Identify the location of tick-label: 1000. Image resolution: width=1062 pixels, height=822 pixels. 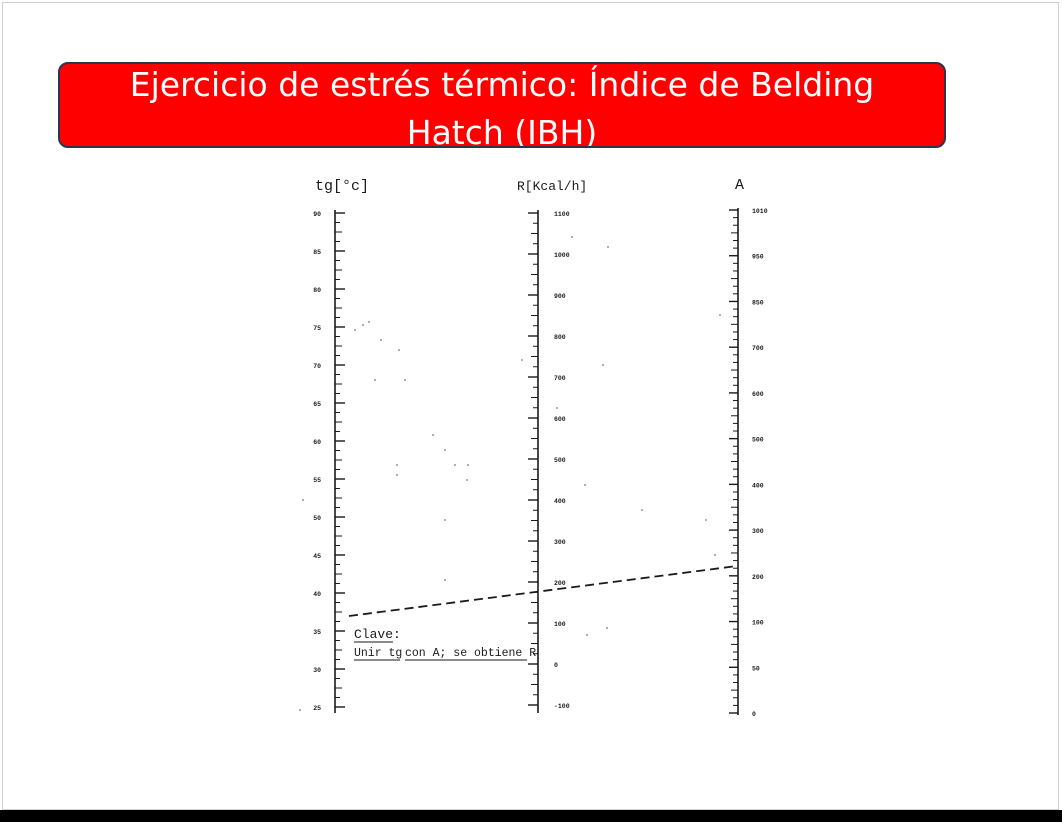
(562, 255).